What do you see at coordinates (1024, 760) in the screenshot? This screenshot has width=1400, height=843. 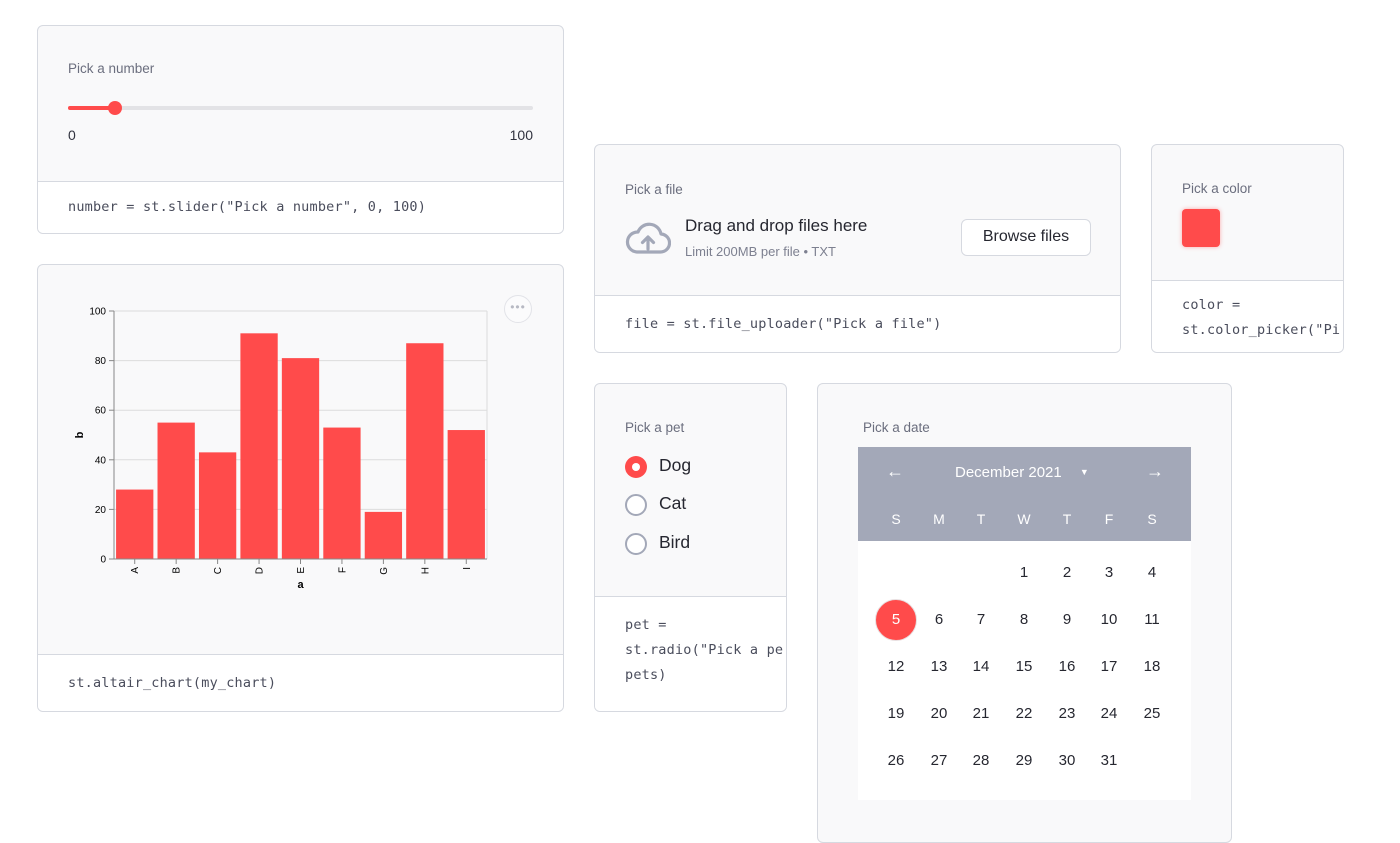 I see `calendar-day: 29` at bounding box center [1024, 760].